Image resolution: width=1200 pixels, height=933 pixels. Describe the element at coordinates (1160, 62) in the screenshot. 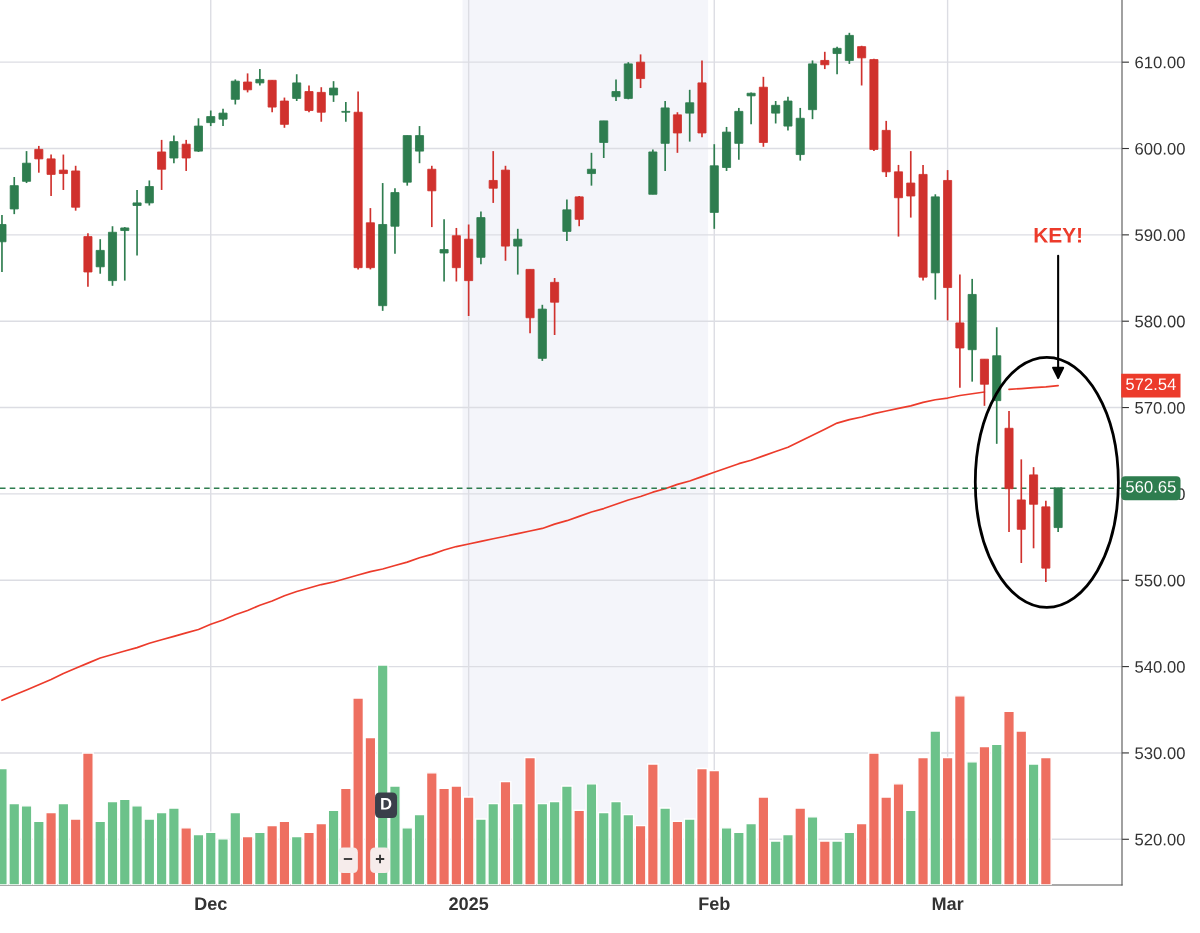

I see `y-tick-label: 610.00` at that location.